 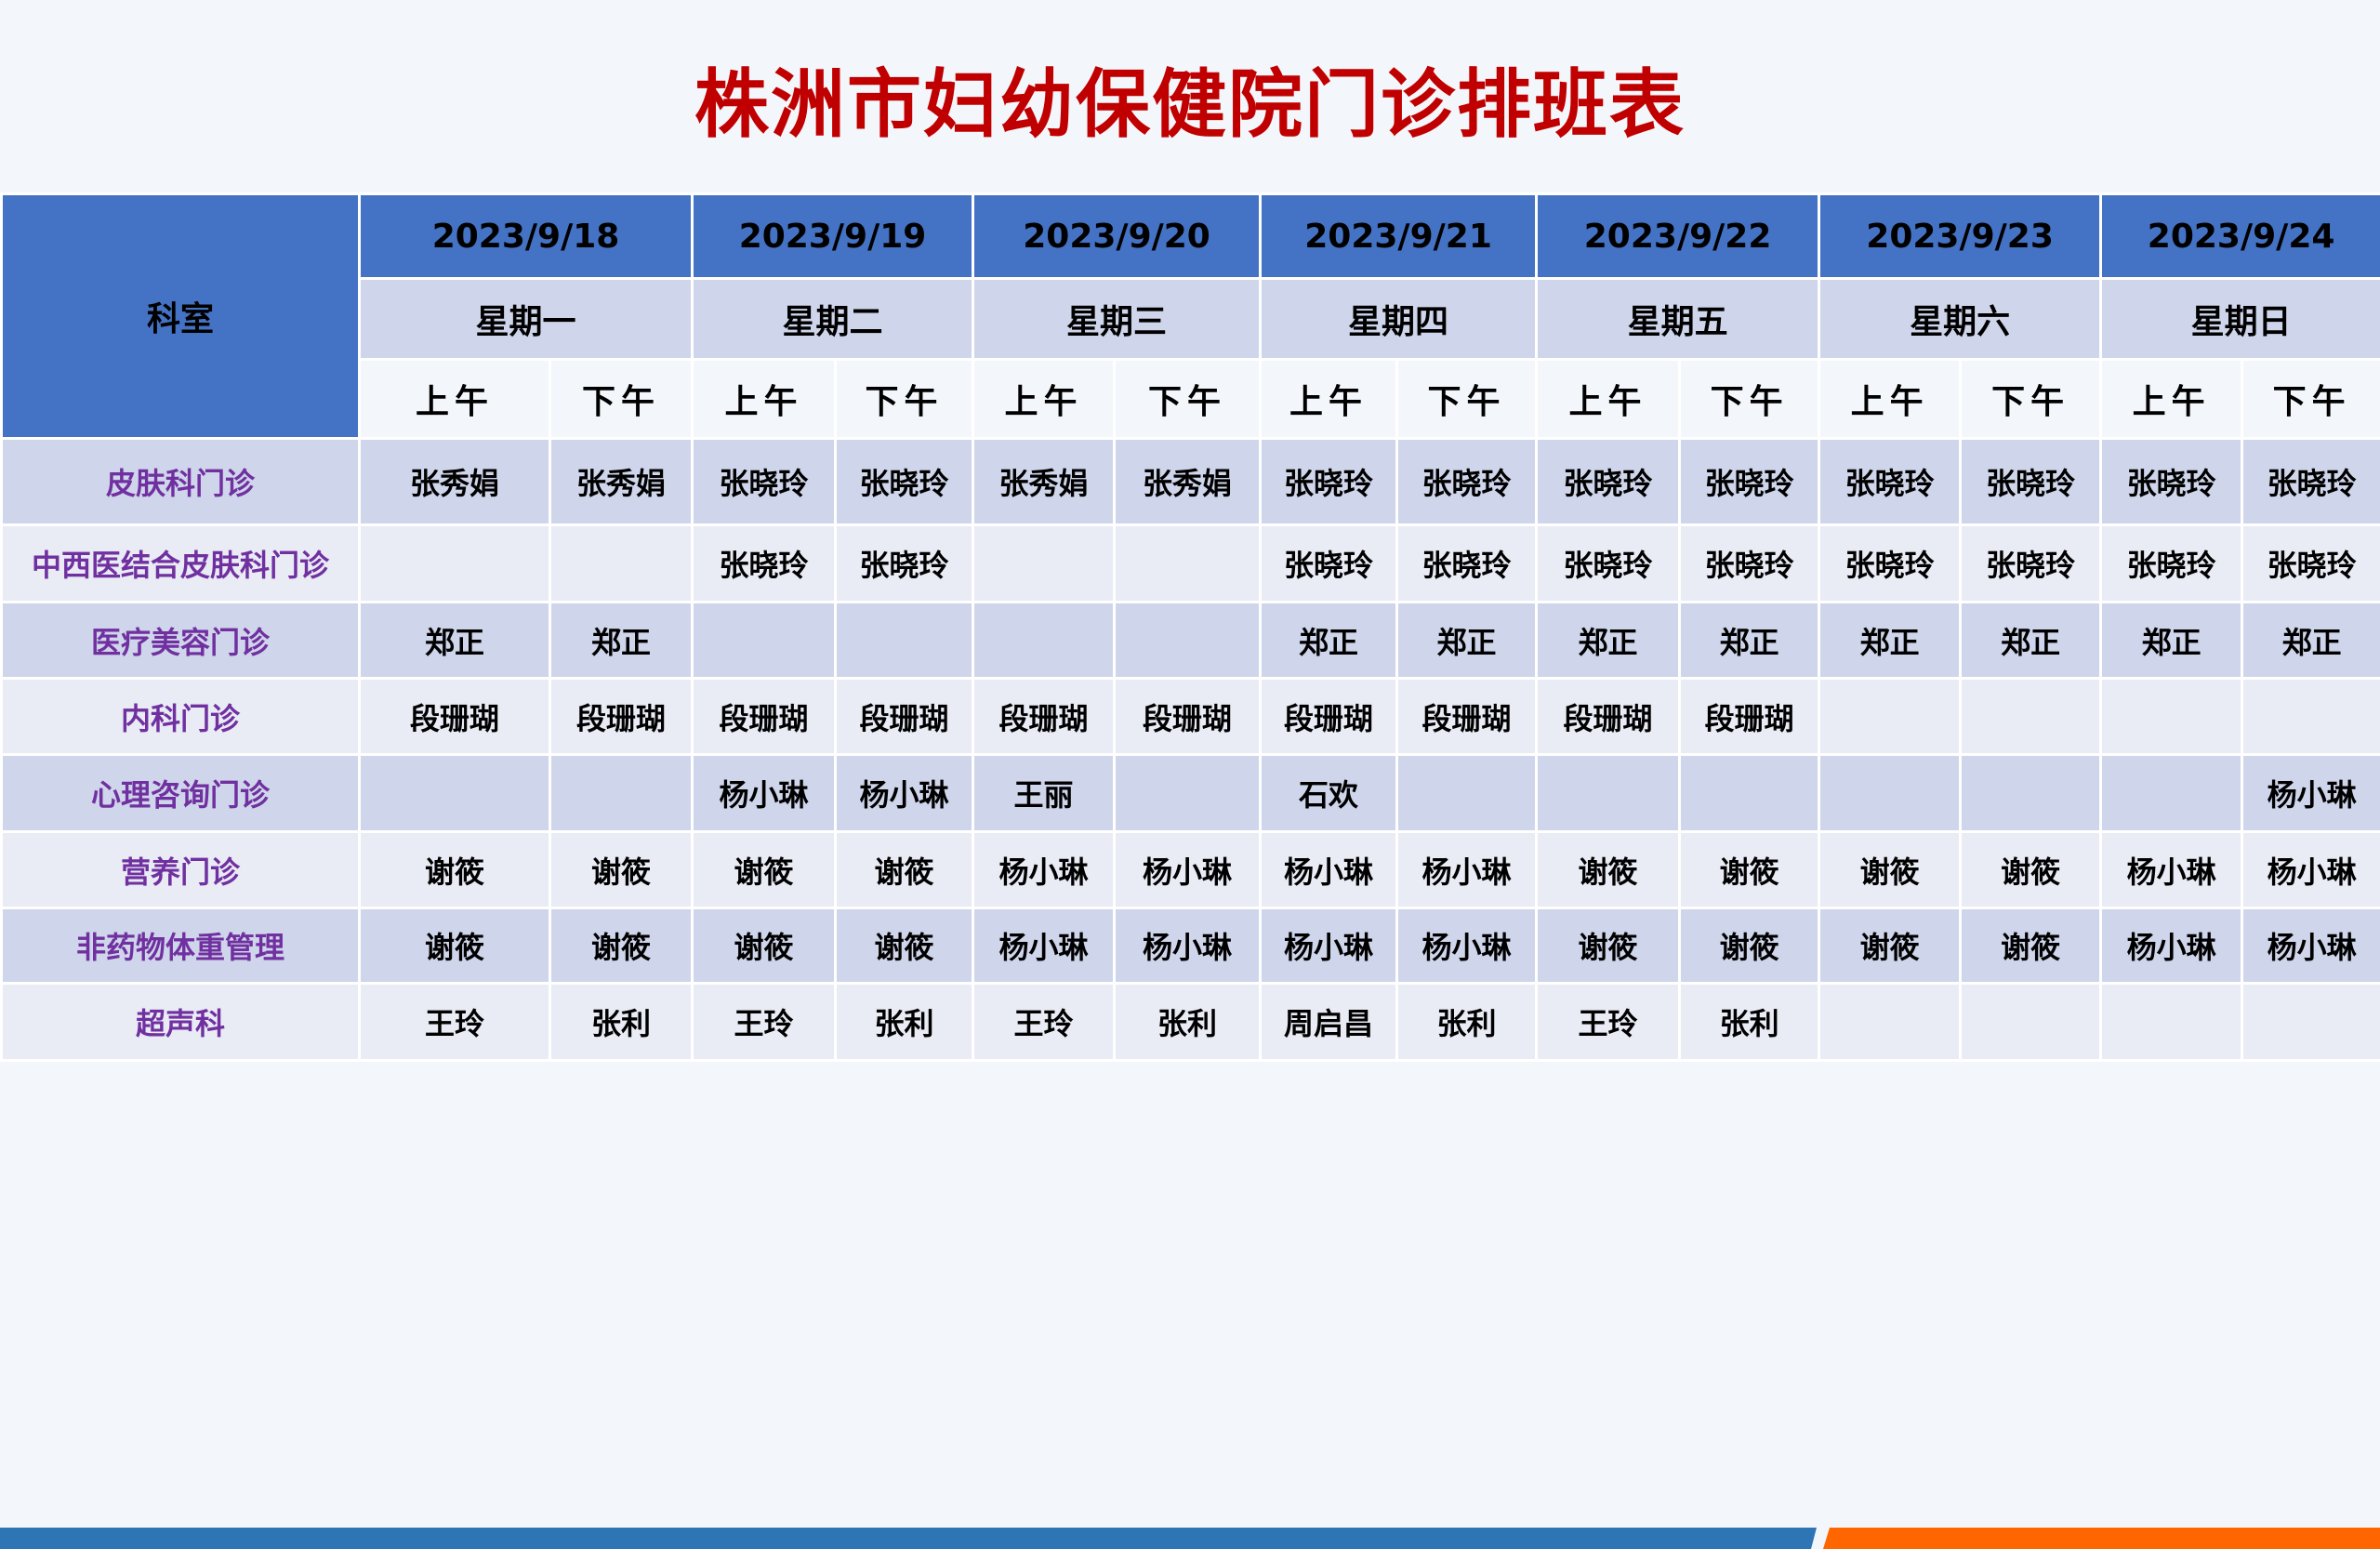 I want to click on weekday-header: 星期四, so click(x=1399, y=319).